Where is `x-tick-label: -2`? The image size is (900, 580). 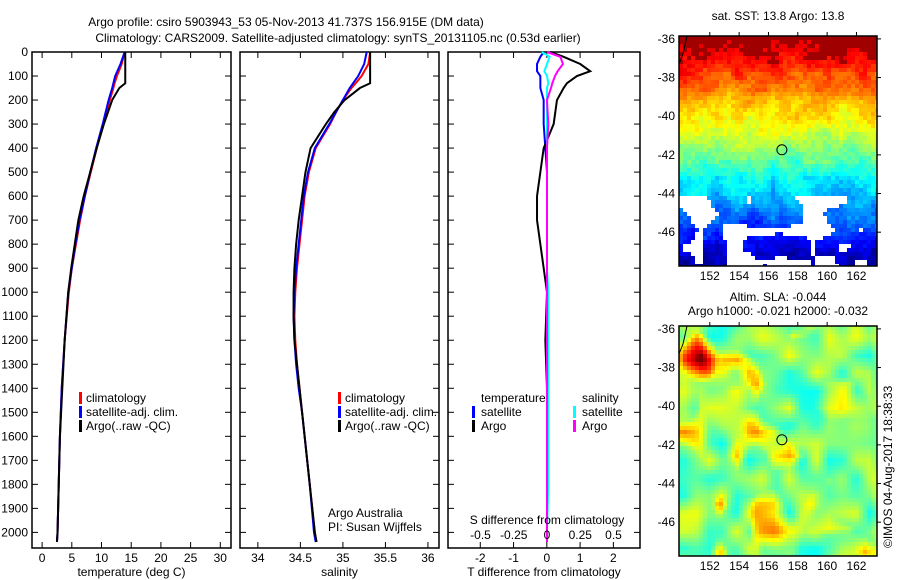 x-tick-label: -2 is located at coordinates (480, 558).